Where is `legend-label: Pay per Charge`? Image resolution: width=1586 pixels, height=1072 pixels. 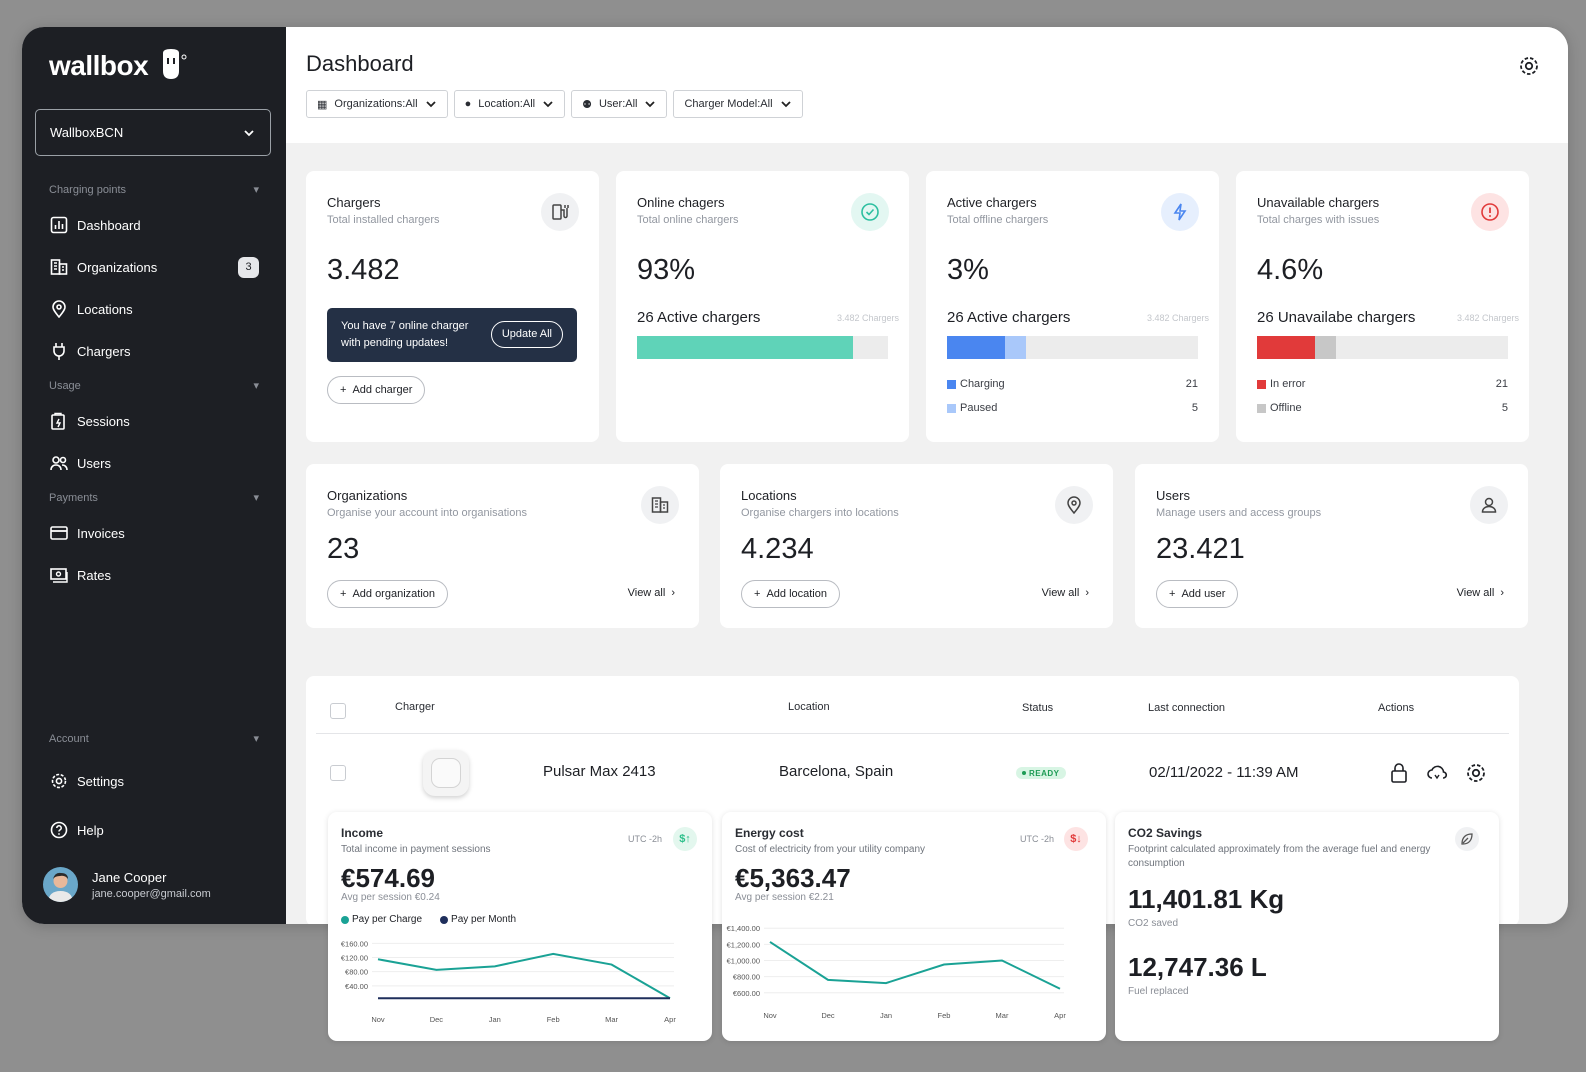
legend-label: Pay per Charge is located at coordinates (387, 919).